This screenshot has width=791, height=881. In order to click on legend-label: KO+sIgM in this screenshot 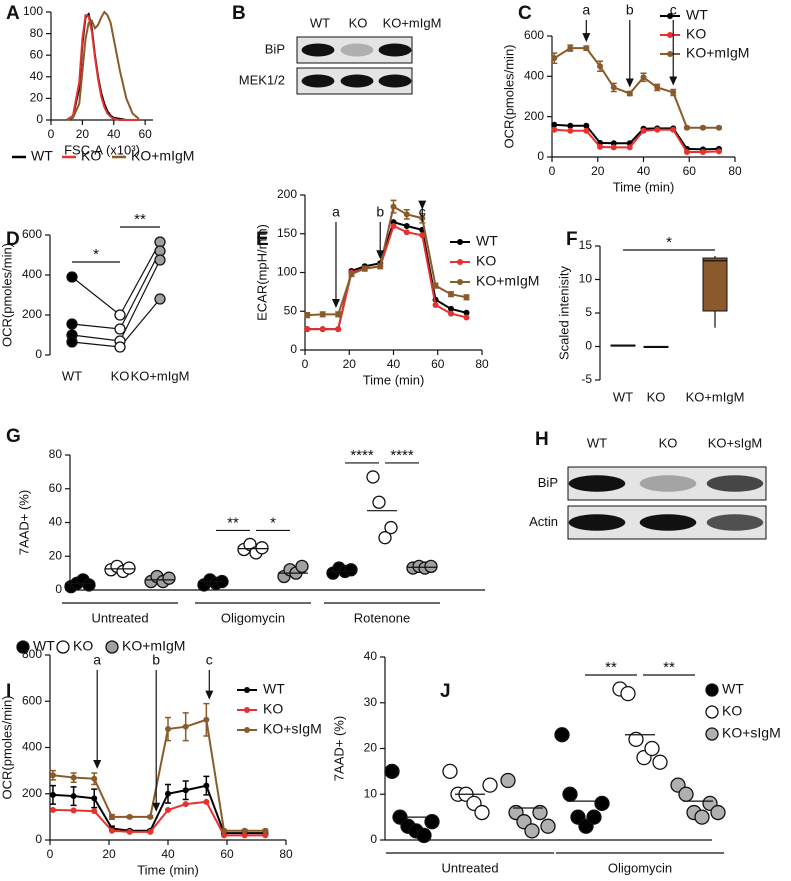, I will do `click(292, 729)`.